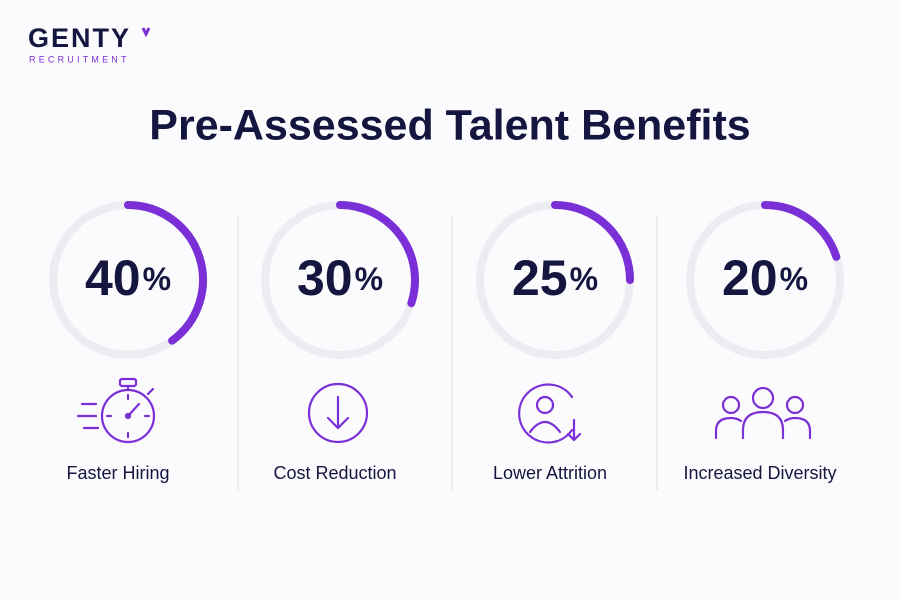 The image size is (900, 600). I want to click on stat-value: 20%, so click(765, 278).